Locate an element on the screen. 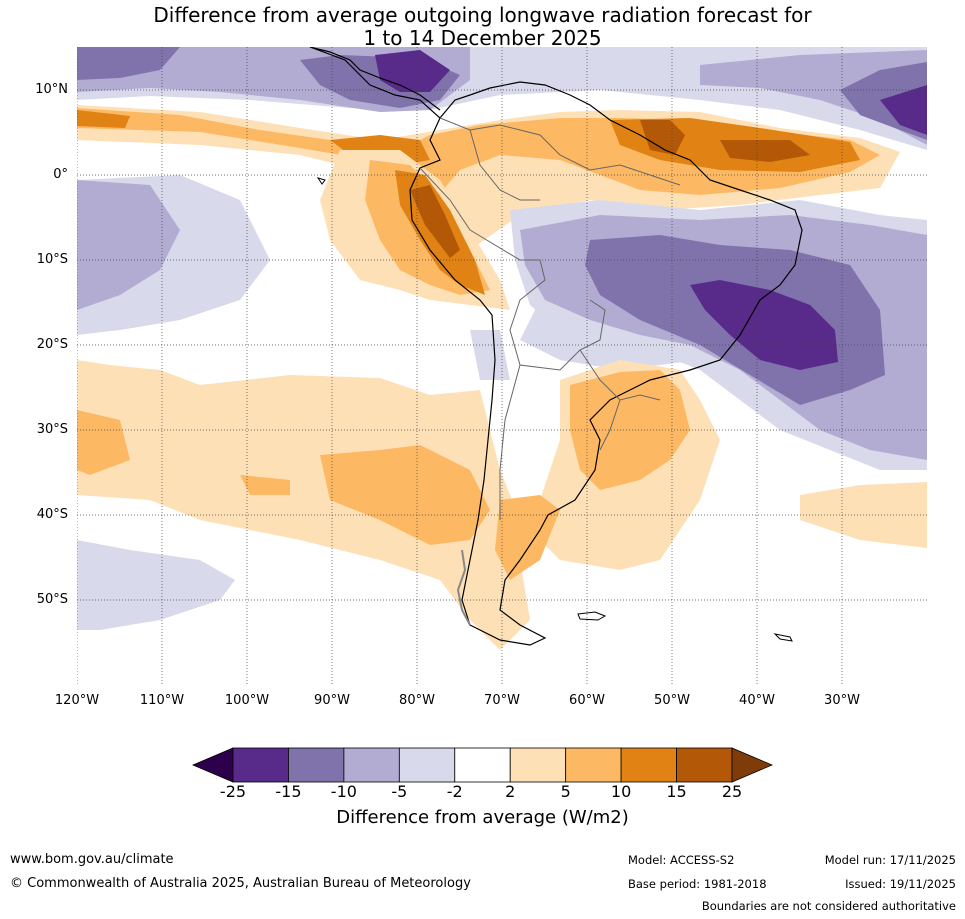 This screenshot has width=965, height=919. lon-label-60w: 60°W is located at coordinates (587, 700).